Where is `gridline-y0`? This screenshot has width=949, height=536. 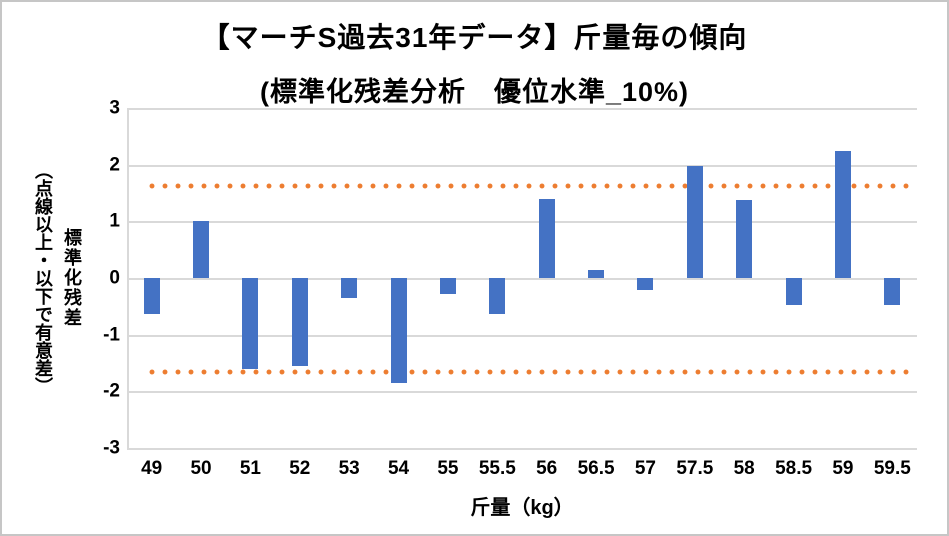 gridline-y0 is located at coordinates (522, 279).